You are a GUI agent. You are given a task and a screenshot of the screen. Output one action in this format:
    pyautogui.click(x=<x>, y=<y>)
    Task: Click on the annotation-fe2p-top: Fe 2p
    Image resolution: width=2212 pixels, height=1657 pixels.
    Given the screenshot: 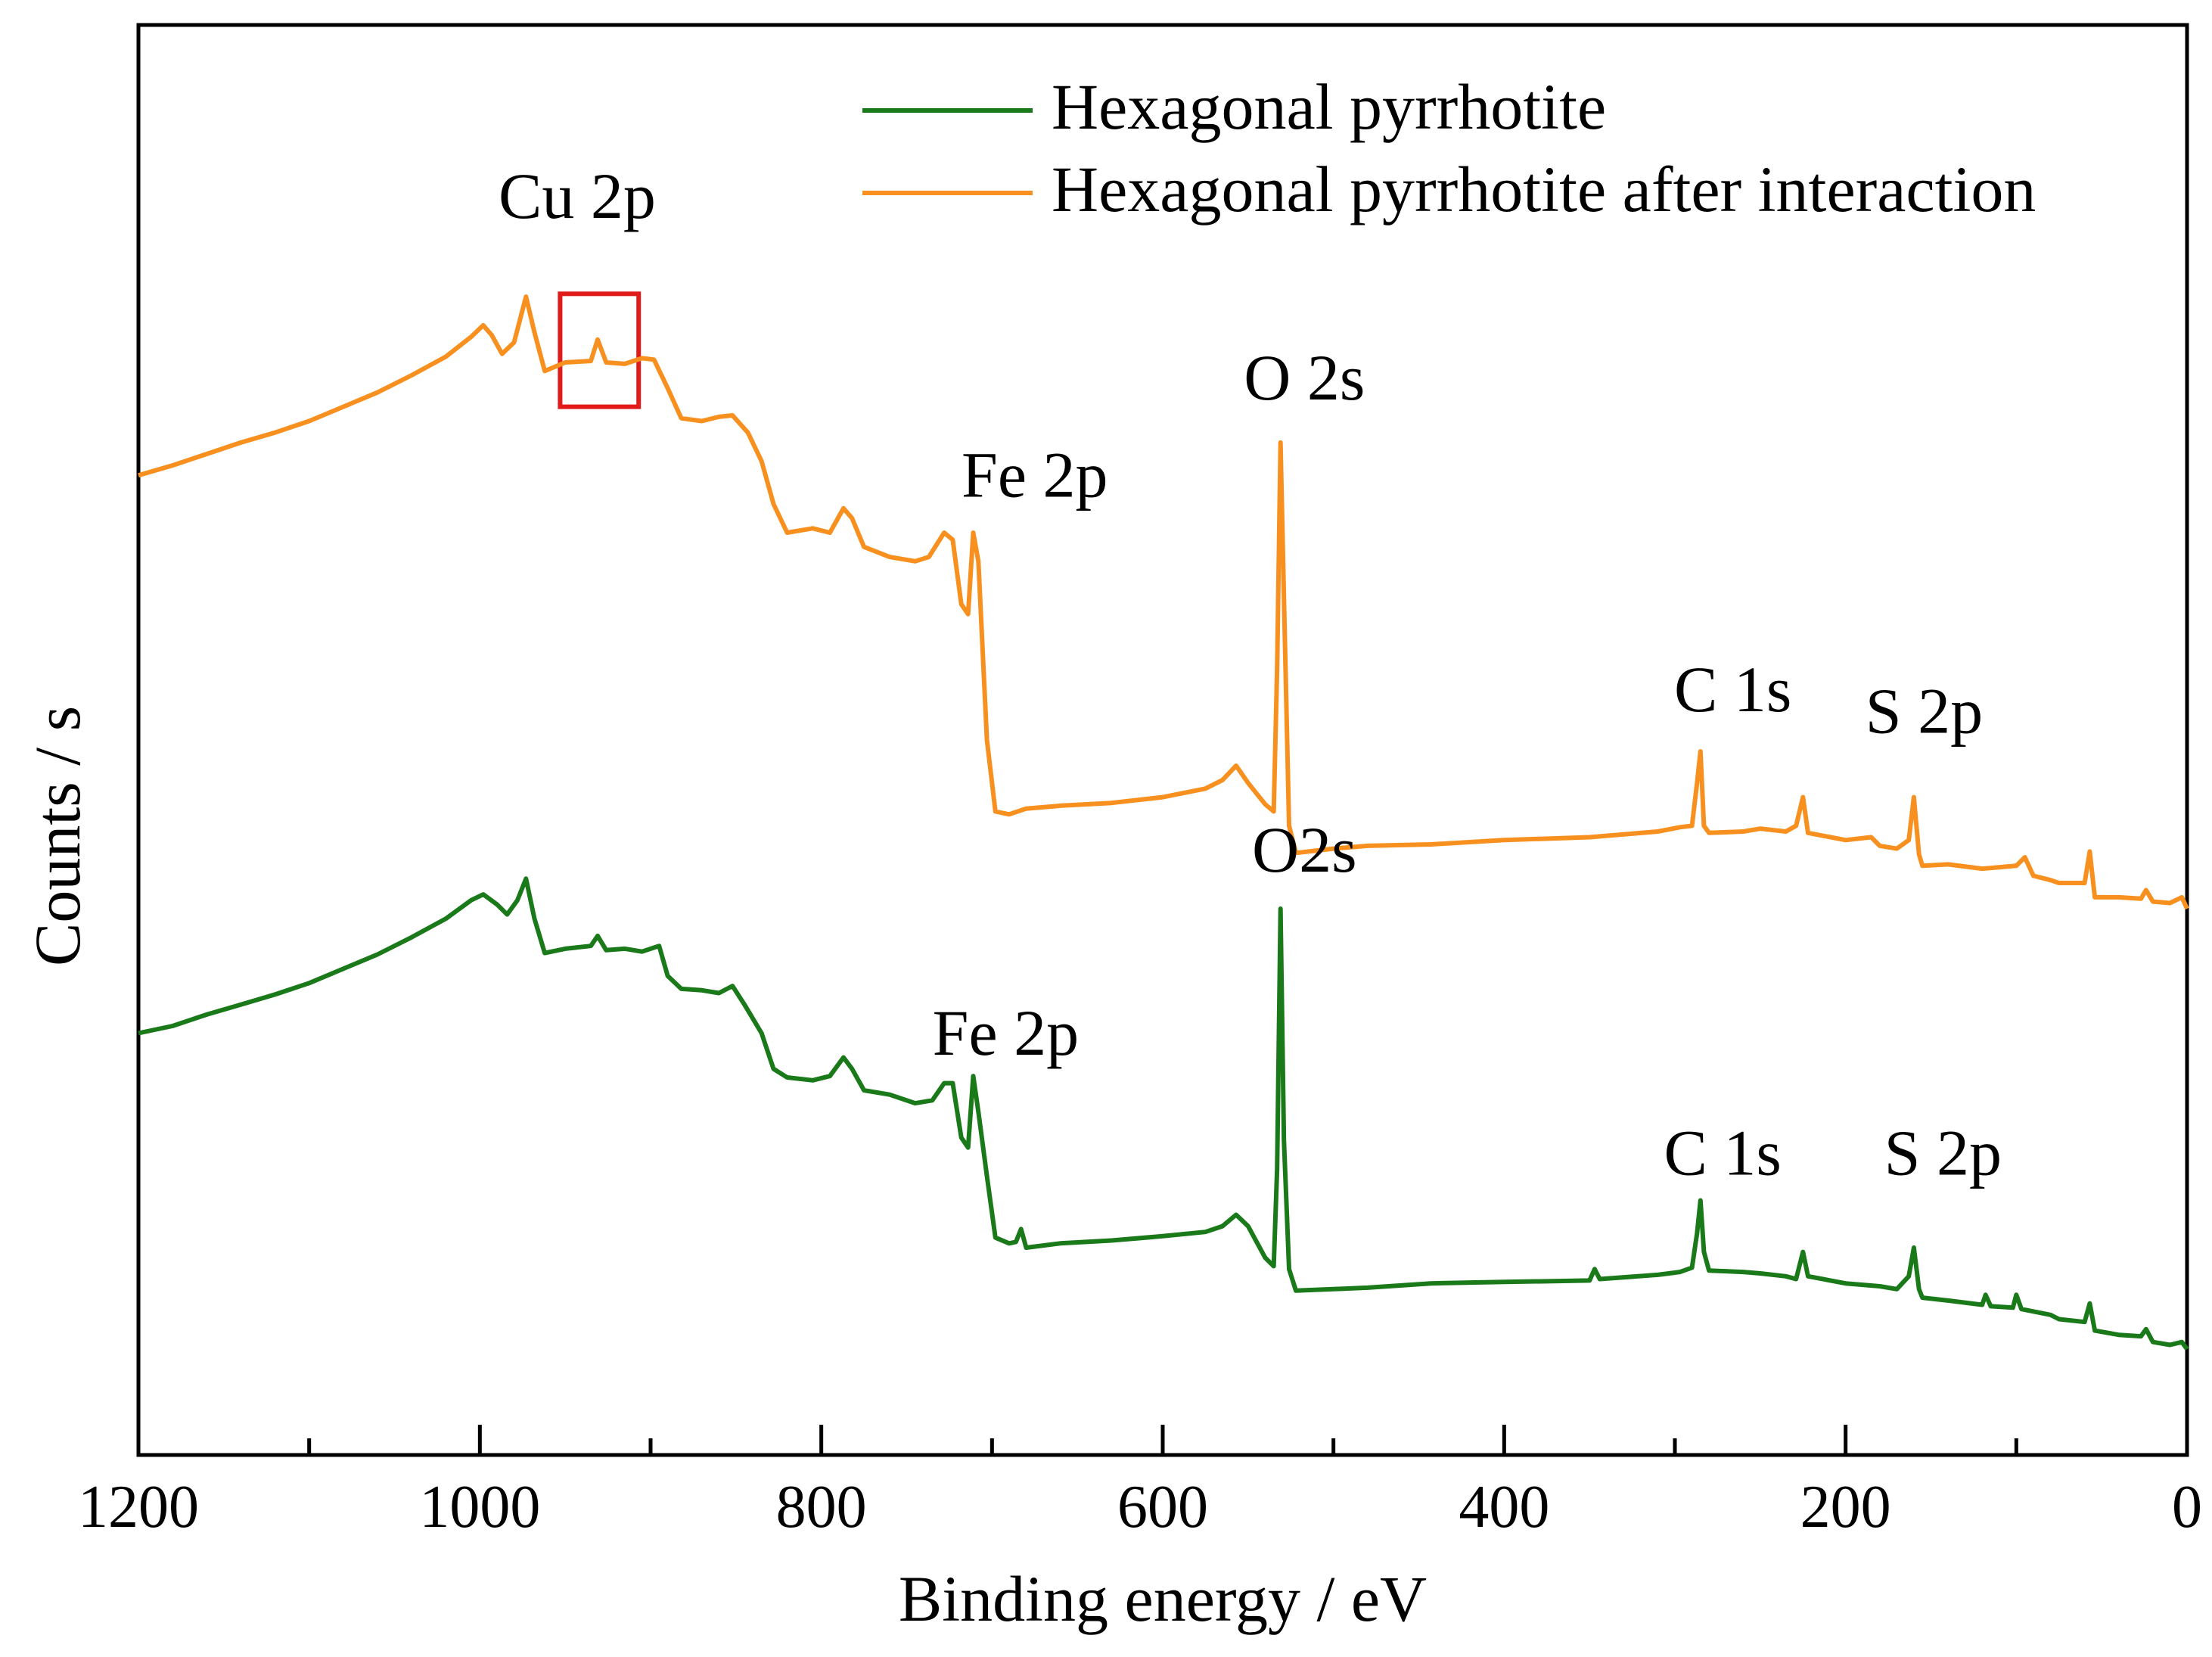 What is the action you would take?
    pyautogui.click(x=1035, y=475)
    